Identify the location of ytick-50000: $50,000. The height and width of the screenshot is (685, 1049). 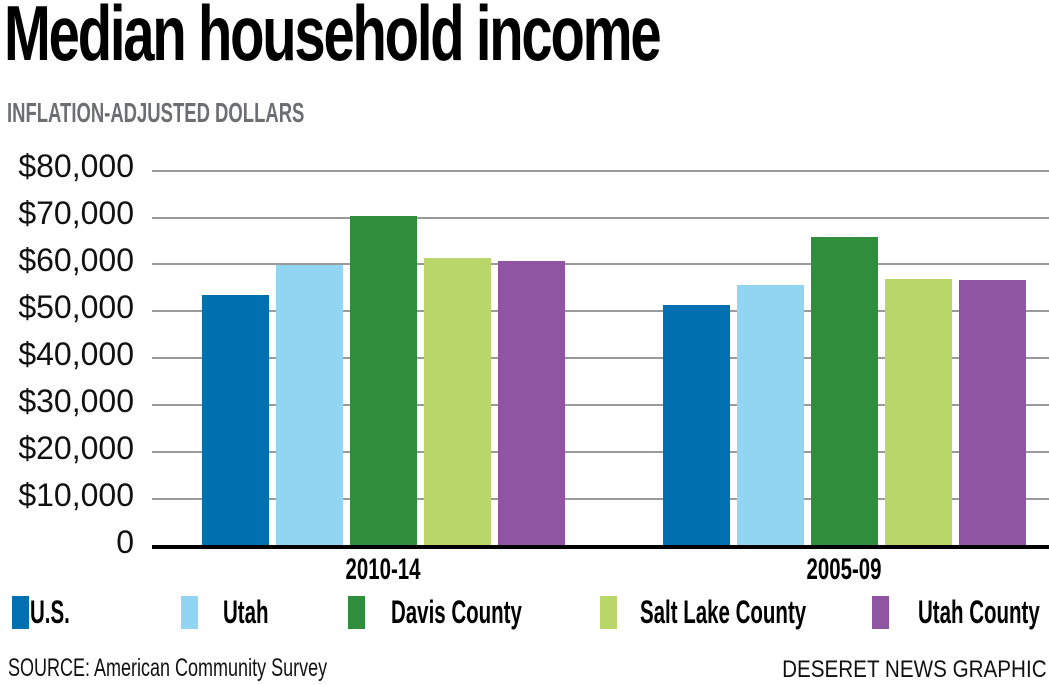
(76, 307).